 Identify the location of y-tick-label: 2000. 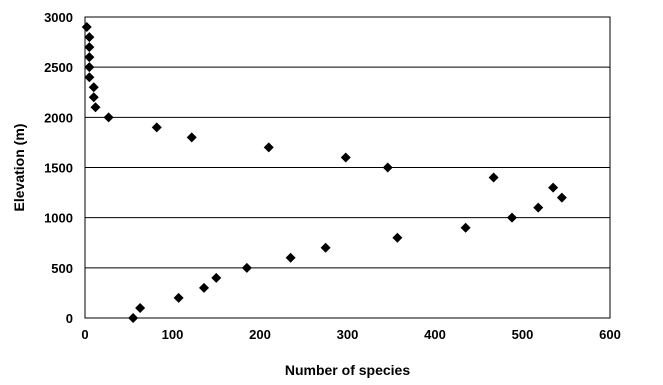
(58, 117).